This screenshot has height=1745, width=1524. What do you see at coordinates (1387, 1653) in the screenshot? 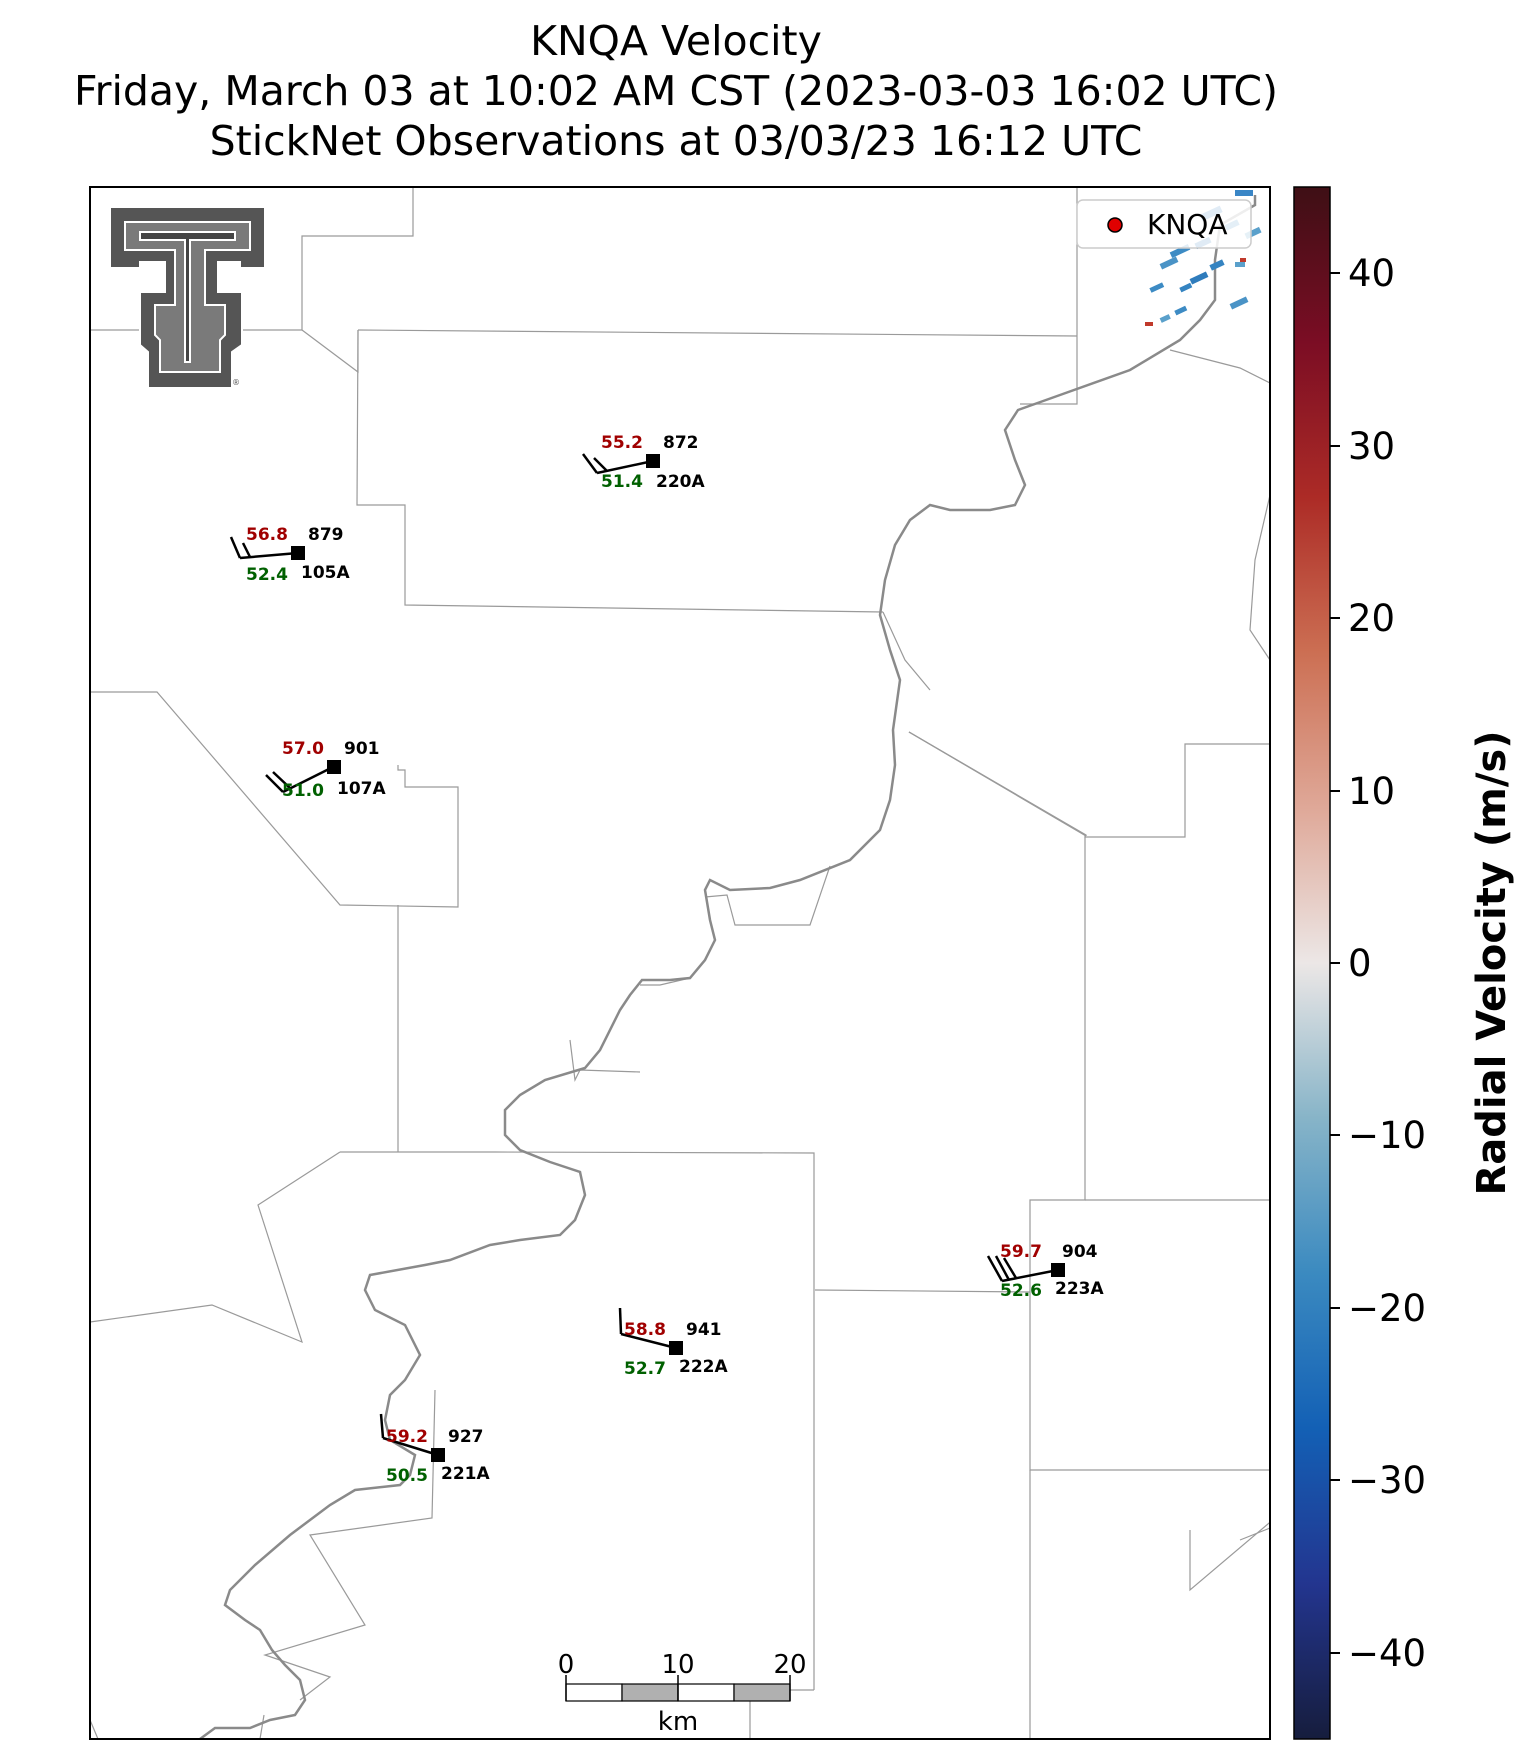
I see `colorbar-tick-neg40: −40` at bounding box center [1387, 1653].